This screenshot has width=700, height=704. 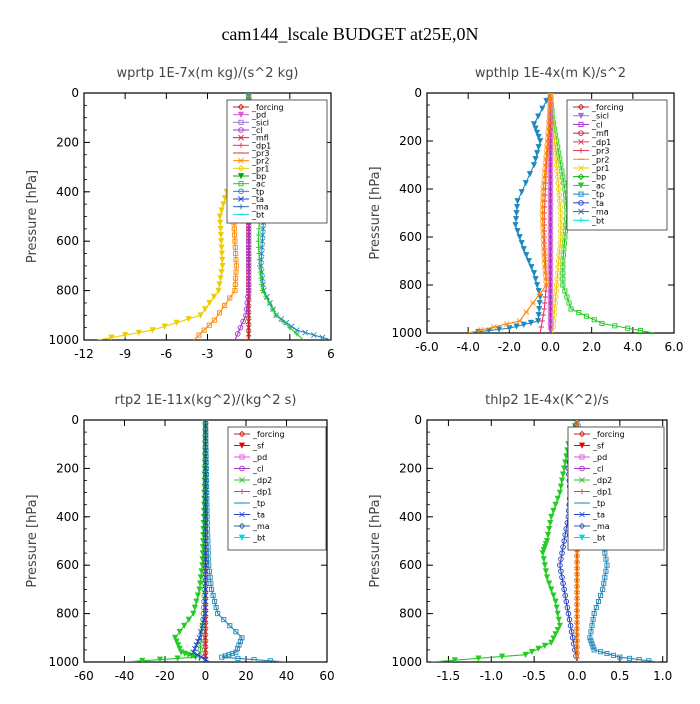 I want to click on x-tick-label: -2.0, so click(x=509, y=347).